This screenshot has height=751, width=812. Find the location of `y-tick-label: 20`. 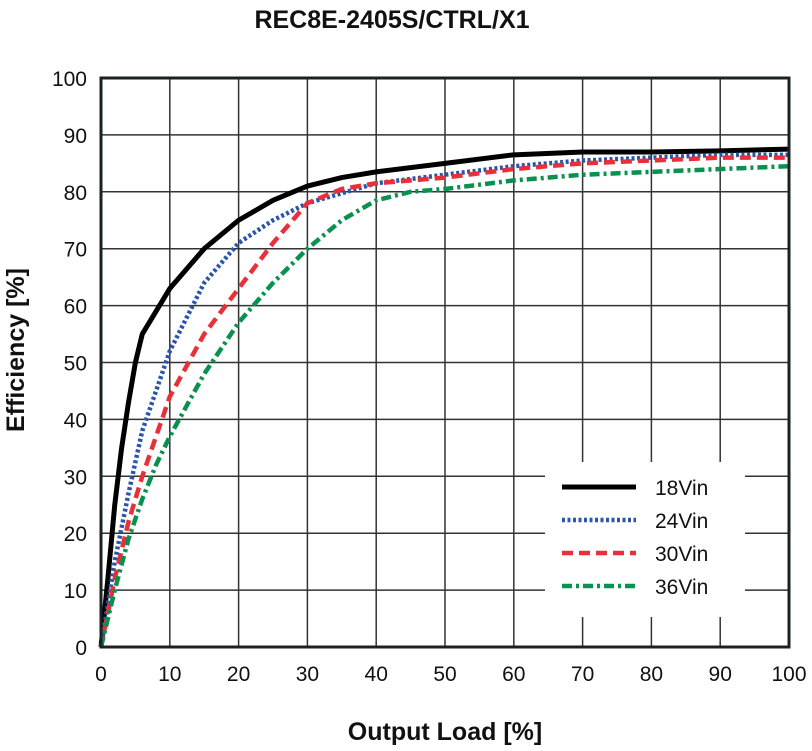

y-tick-label: 20 is located at coordinates (75, 534).